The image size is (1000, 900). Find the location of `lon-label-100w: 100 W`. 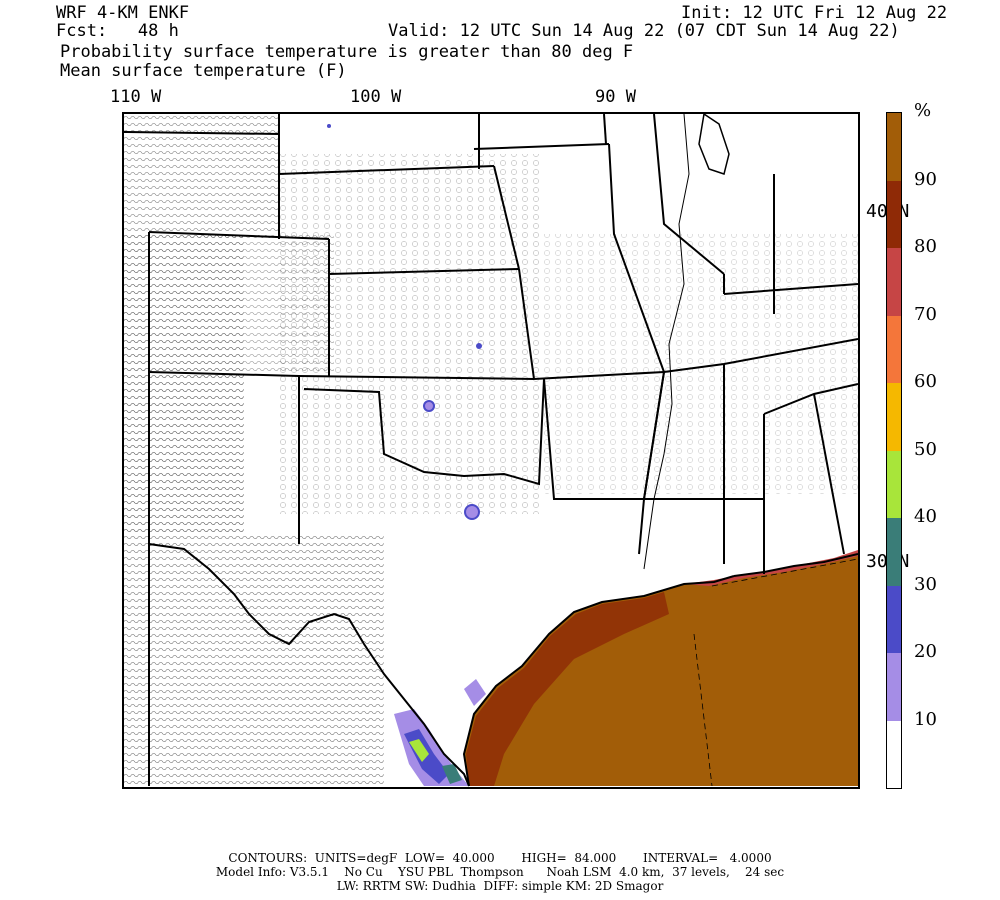

lon-label-100w: 100 W is located at coordinates (376, 97).